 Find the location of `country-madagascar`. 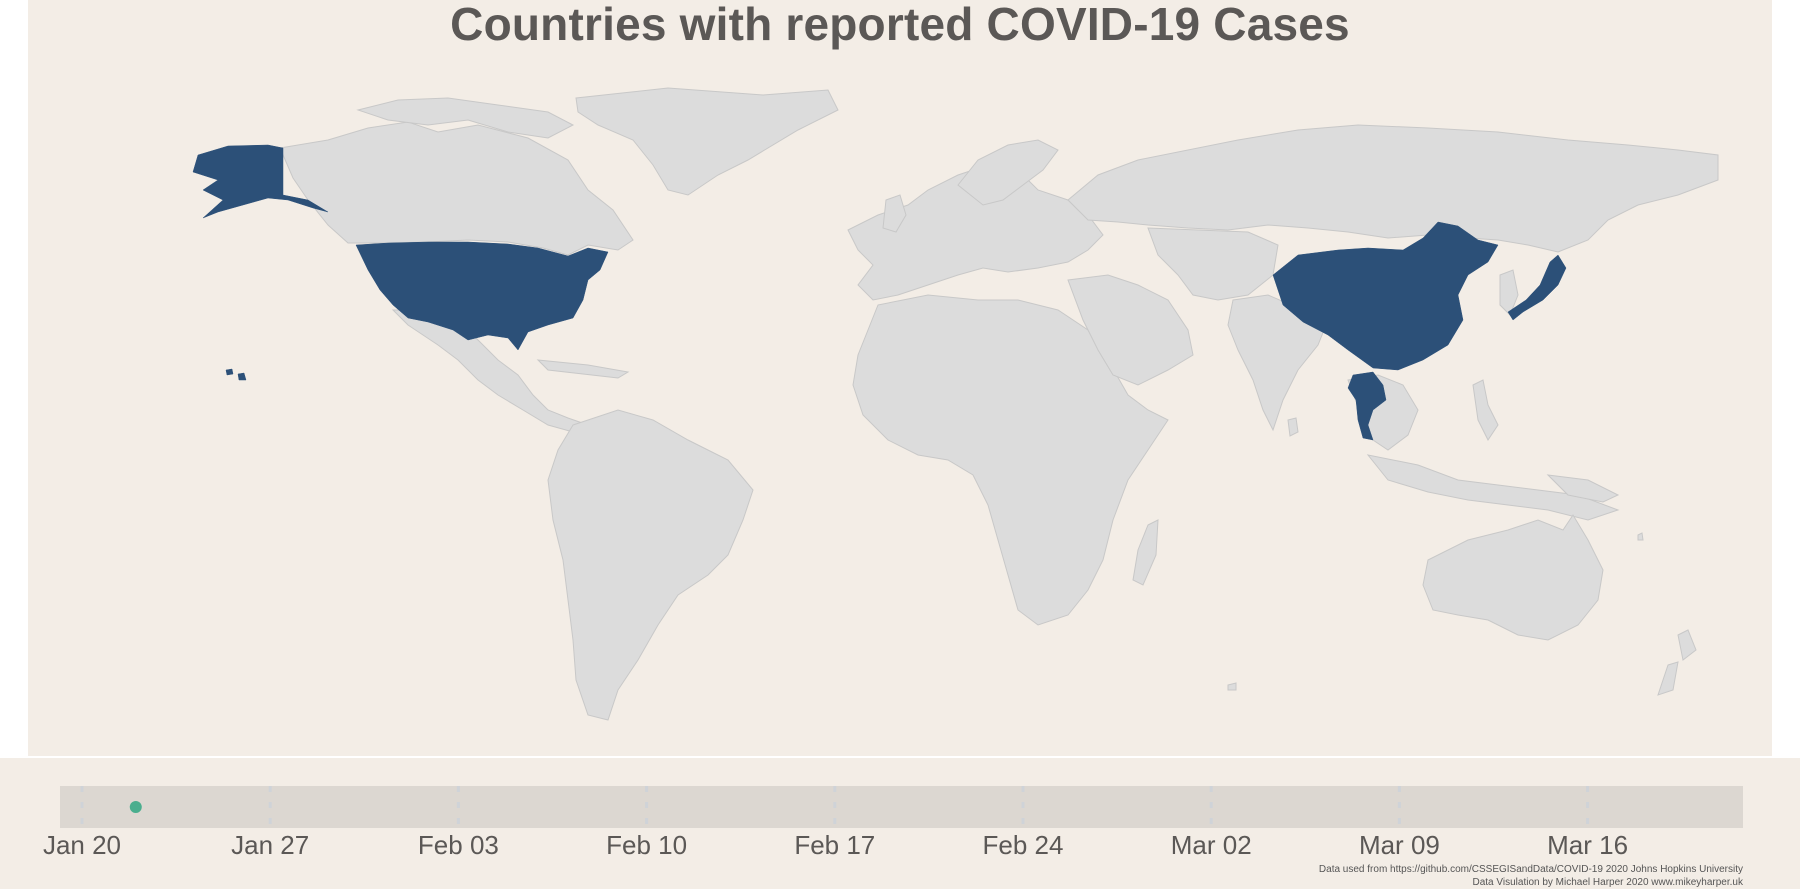

country-madagascar is located at coordinates (1145, 552).